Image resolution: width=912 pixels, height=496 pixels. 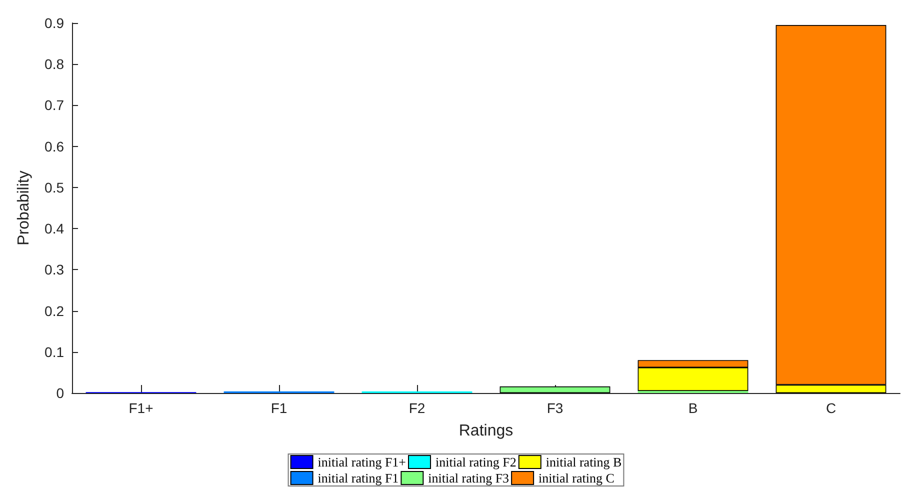 What do you see at coordinates (54, 352) in the screenshot?
I see `y-tick-label: 0.1` at bounding box center [54, 352].